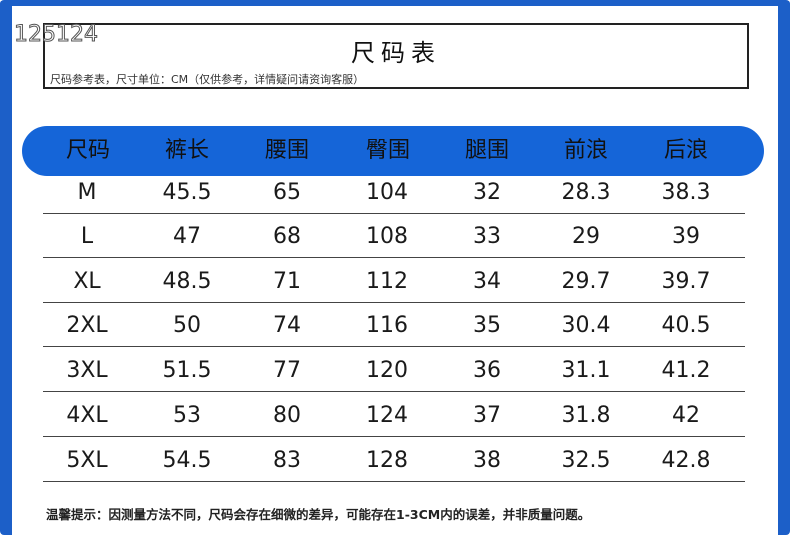 The height and width of the screenshot is (535, 790). Describe the element at coordinates (586, 281) in the screenshot. I see `cell-front-rise: 29.7` at that location.